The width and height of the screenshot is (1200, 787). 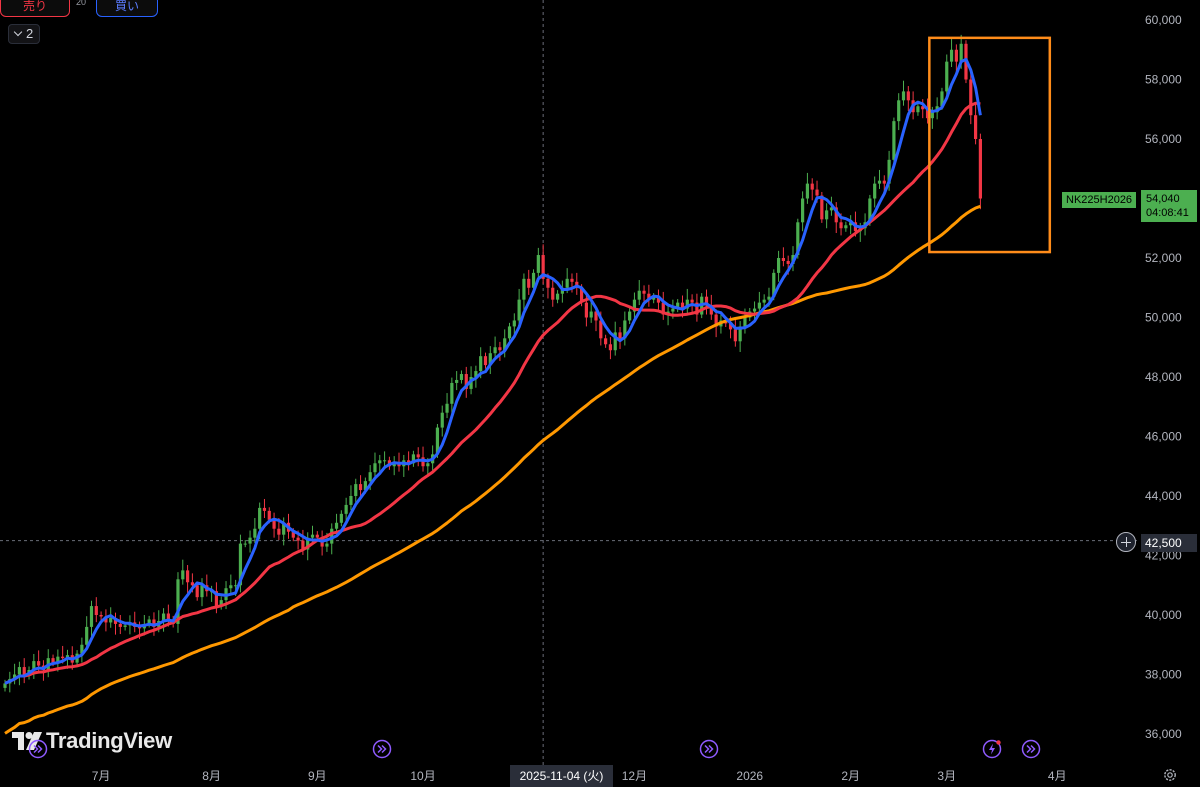 What do you see at coordinates (1170, 775) in the screenshot?
I see `gear-icon` at bounding box center [1170, 775].